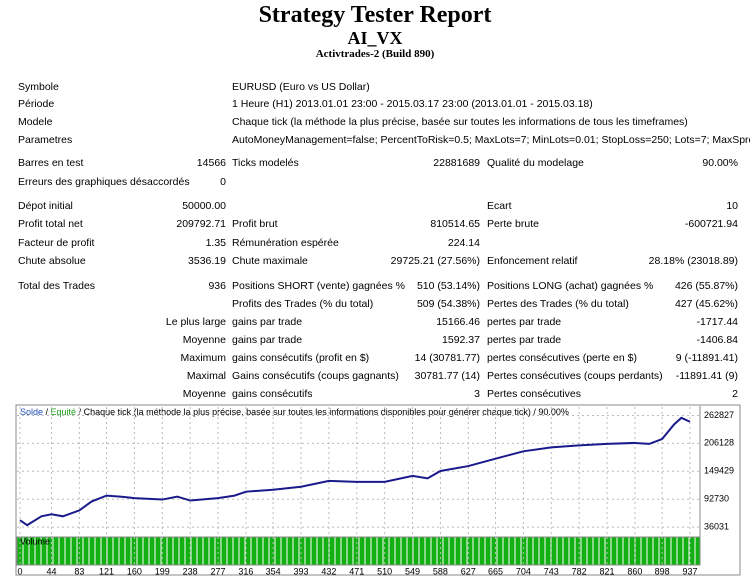  I want to click on x-tick-label: 121, so click(106, 571).